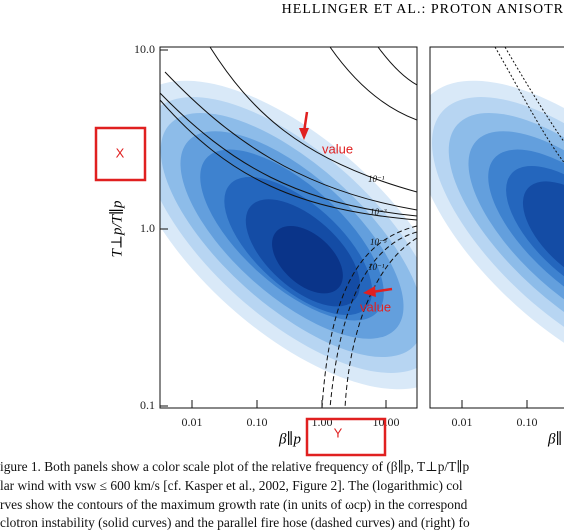 Image resolution: width=564 pixels, height=531 pixels. I want to click on x-axis-label: β∥, so click(554, 438).